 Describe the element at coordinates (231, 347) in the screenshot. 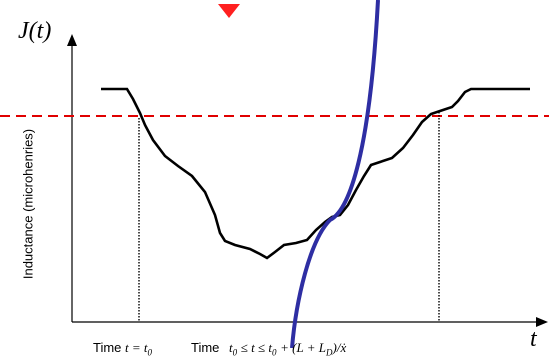

I see `caption-right-math: t` at that location.